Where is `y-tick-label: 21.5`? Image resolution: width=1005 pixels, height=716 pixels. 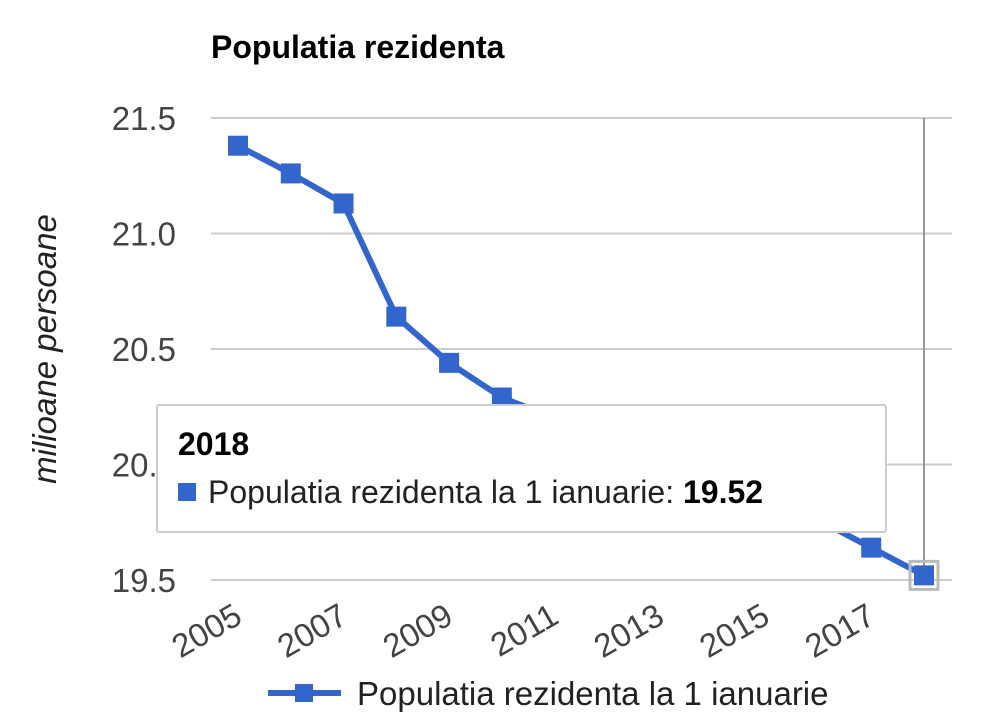
y-tick-label: 21.5 is located at coordinates (144, 118).